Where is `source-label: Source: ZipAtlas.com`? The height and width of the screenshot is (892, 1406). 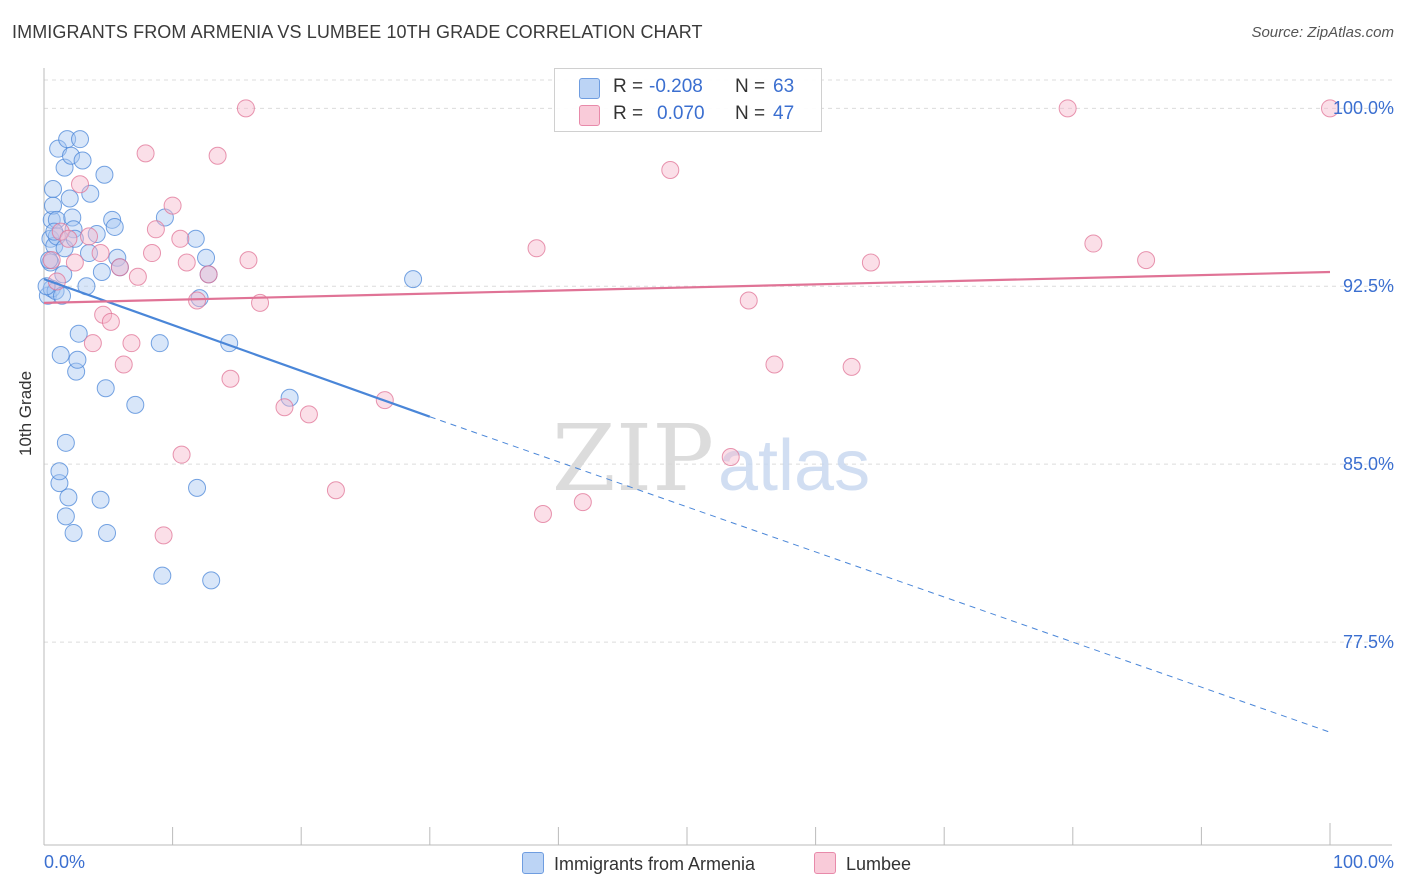 source-label: Source: ZipAtlas.com is located at coordinates (1322, 32).